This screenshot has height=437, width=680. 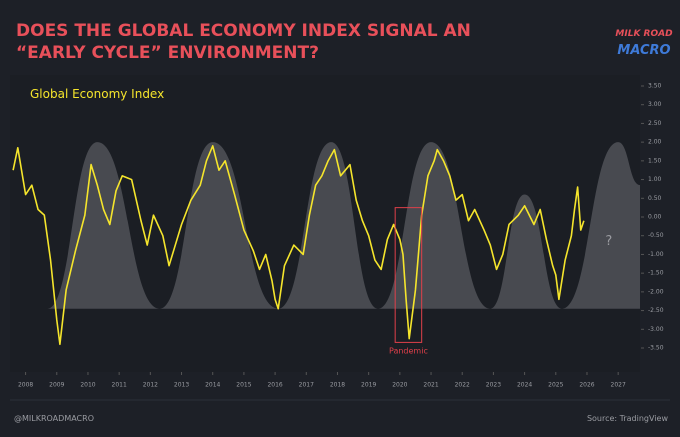 I want to click on x-tick-label: 2011, so click(x=119, y=385).